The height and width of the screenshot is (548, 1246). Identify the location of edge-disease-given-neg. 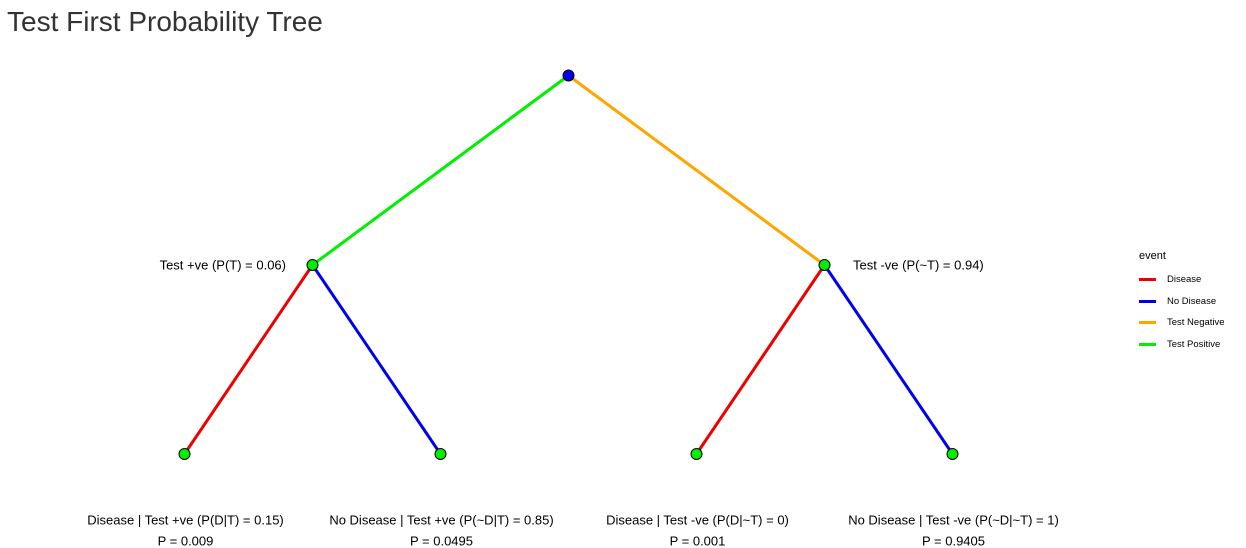
(760, 359).